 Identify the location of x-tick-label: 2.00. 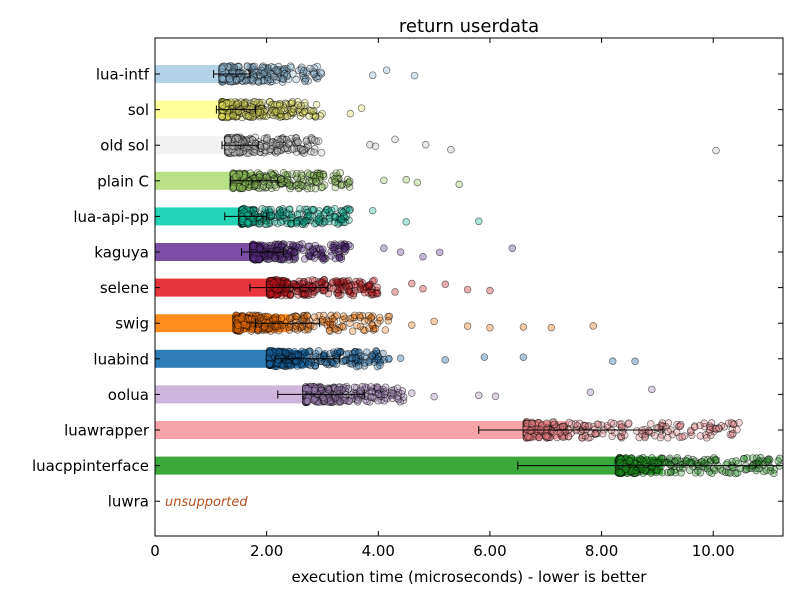
(266, 551).